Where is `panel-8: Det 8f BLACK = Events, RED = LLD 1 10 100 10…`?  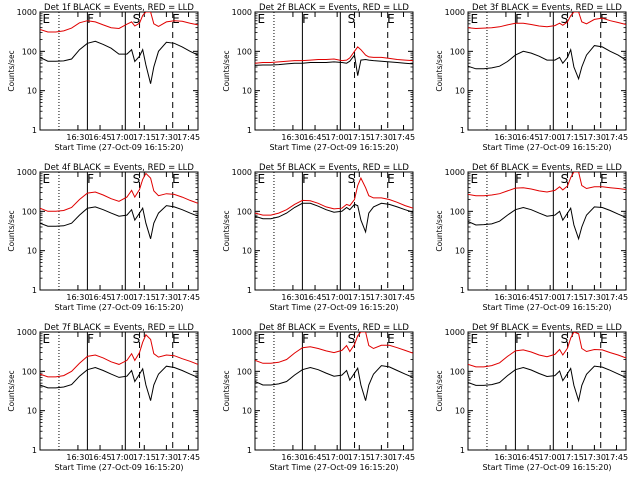
panel-8: Det 8f BLACK = Events, RED = LLD 1 10 100 10… is located at coordinates (318, 397).